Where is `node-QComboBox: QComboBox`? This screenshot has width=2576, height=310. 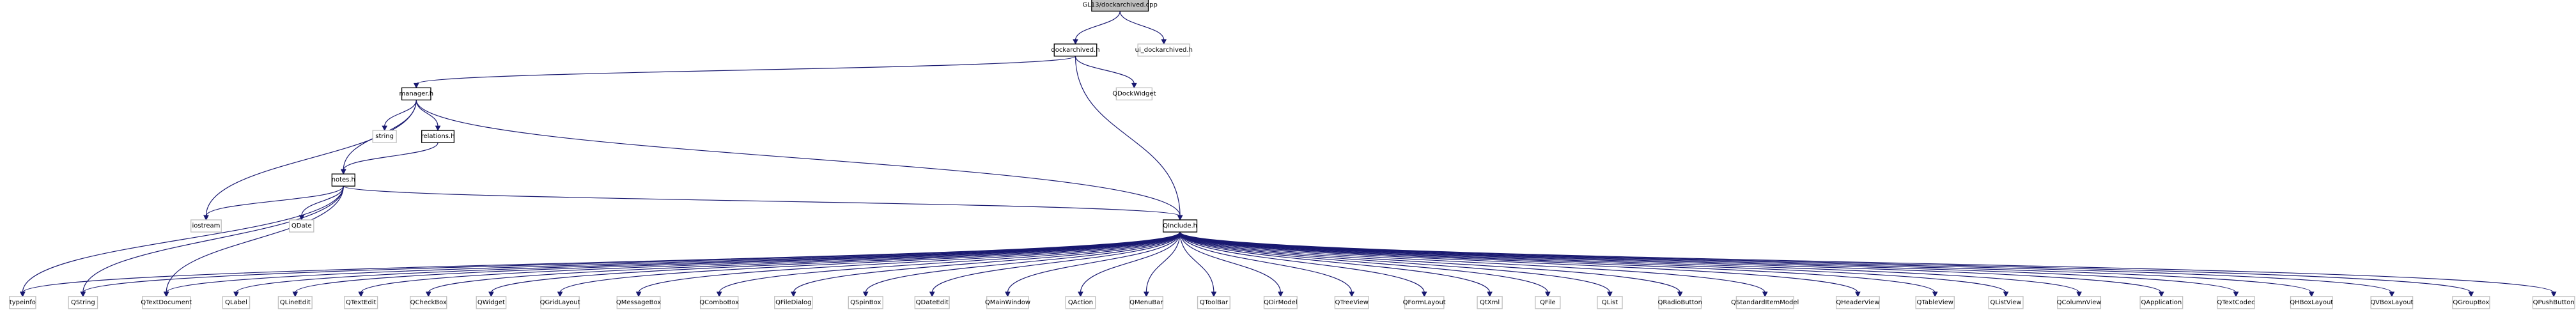
node-QComboBox: QComboBox is located at coordinates (719, 302).